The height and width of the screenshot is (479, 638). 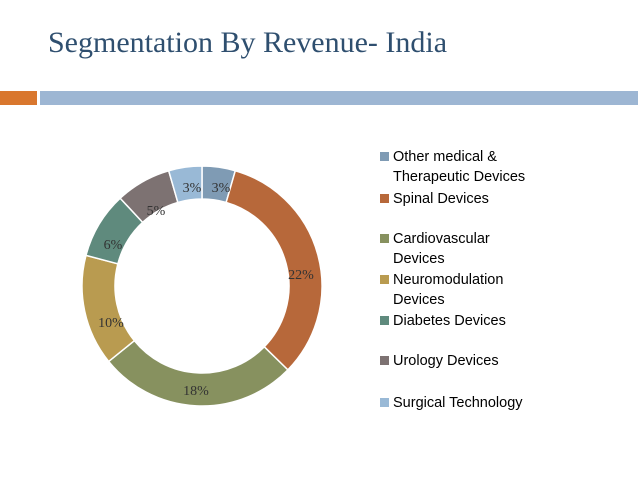 What do you see at coordinates (221, 188) in the screenshot?
I see `data-label-1: 3%` at bounding box center [221, 188].